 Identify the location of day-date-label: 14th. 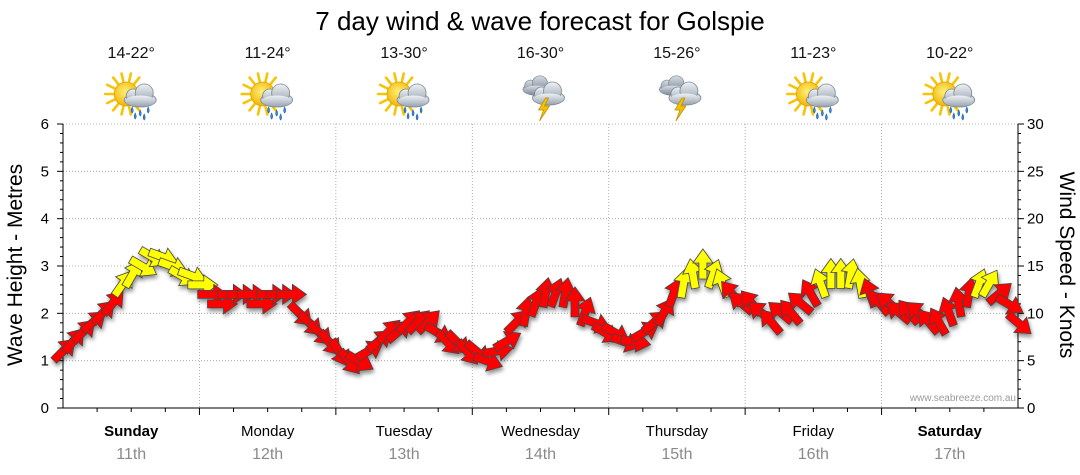
(540, 454).